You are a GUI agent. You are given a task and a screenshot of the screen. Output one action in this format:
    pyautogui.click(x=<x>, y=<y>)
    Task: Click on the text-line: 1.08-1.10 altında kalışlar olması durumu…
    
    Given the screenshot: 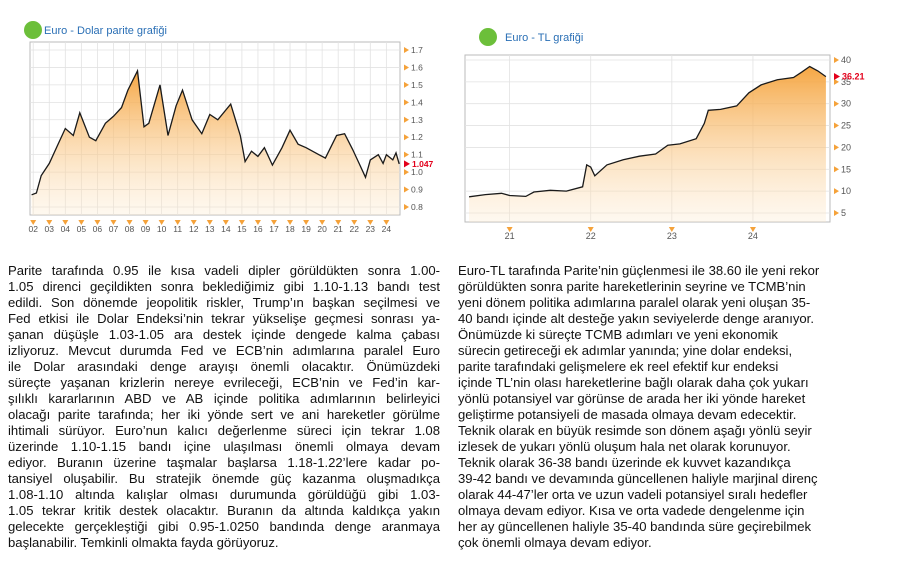 What is the action you would take?
    pyautogui.click(x=224, y=494)
    